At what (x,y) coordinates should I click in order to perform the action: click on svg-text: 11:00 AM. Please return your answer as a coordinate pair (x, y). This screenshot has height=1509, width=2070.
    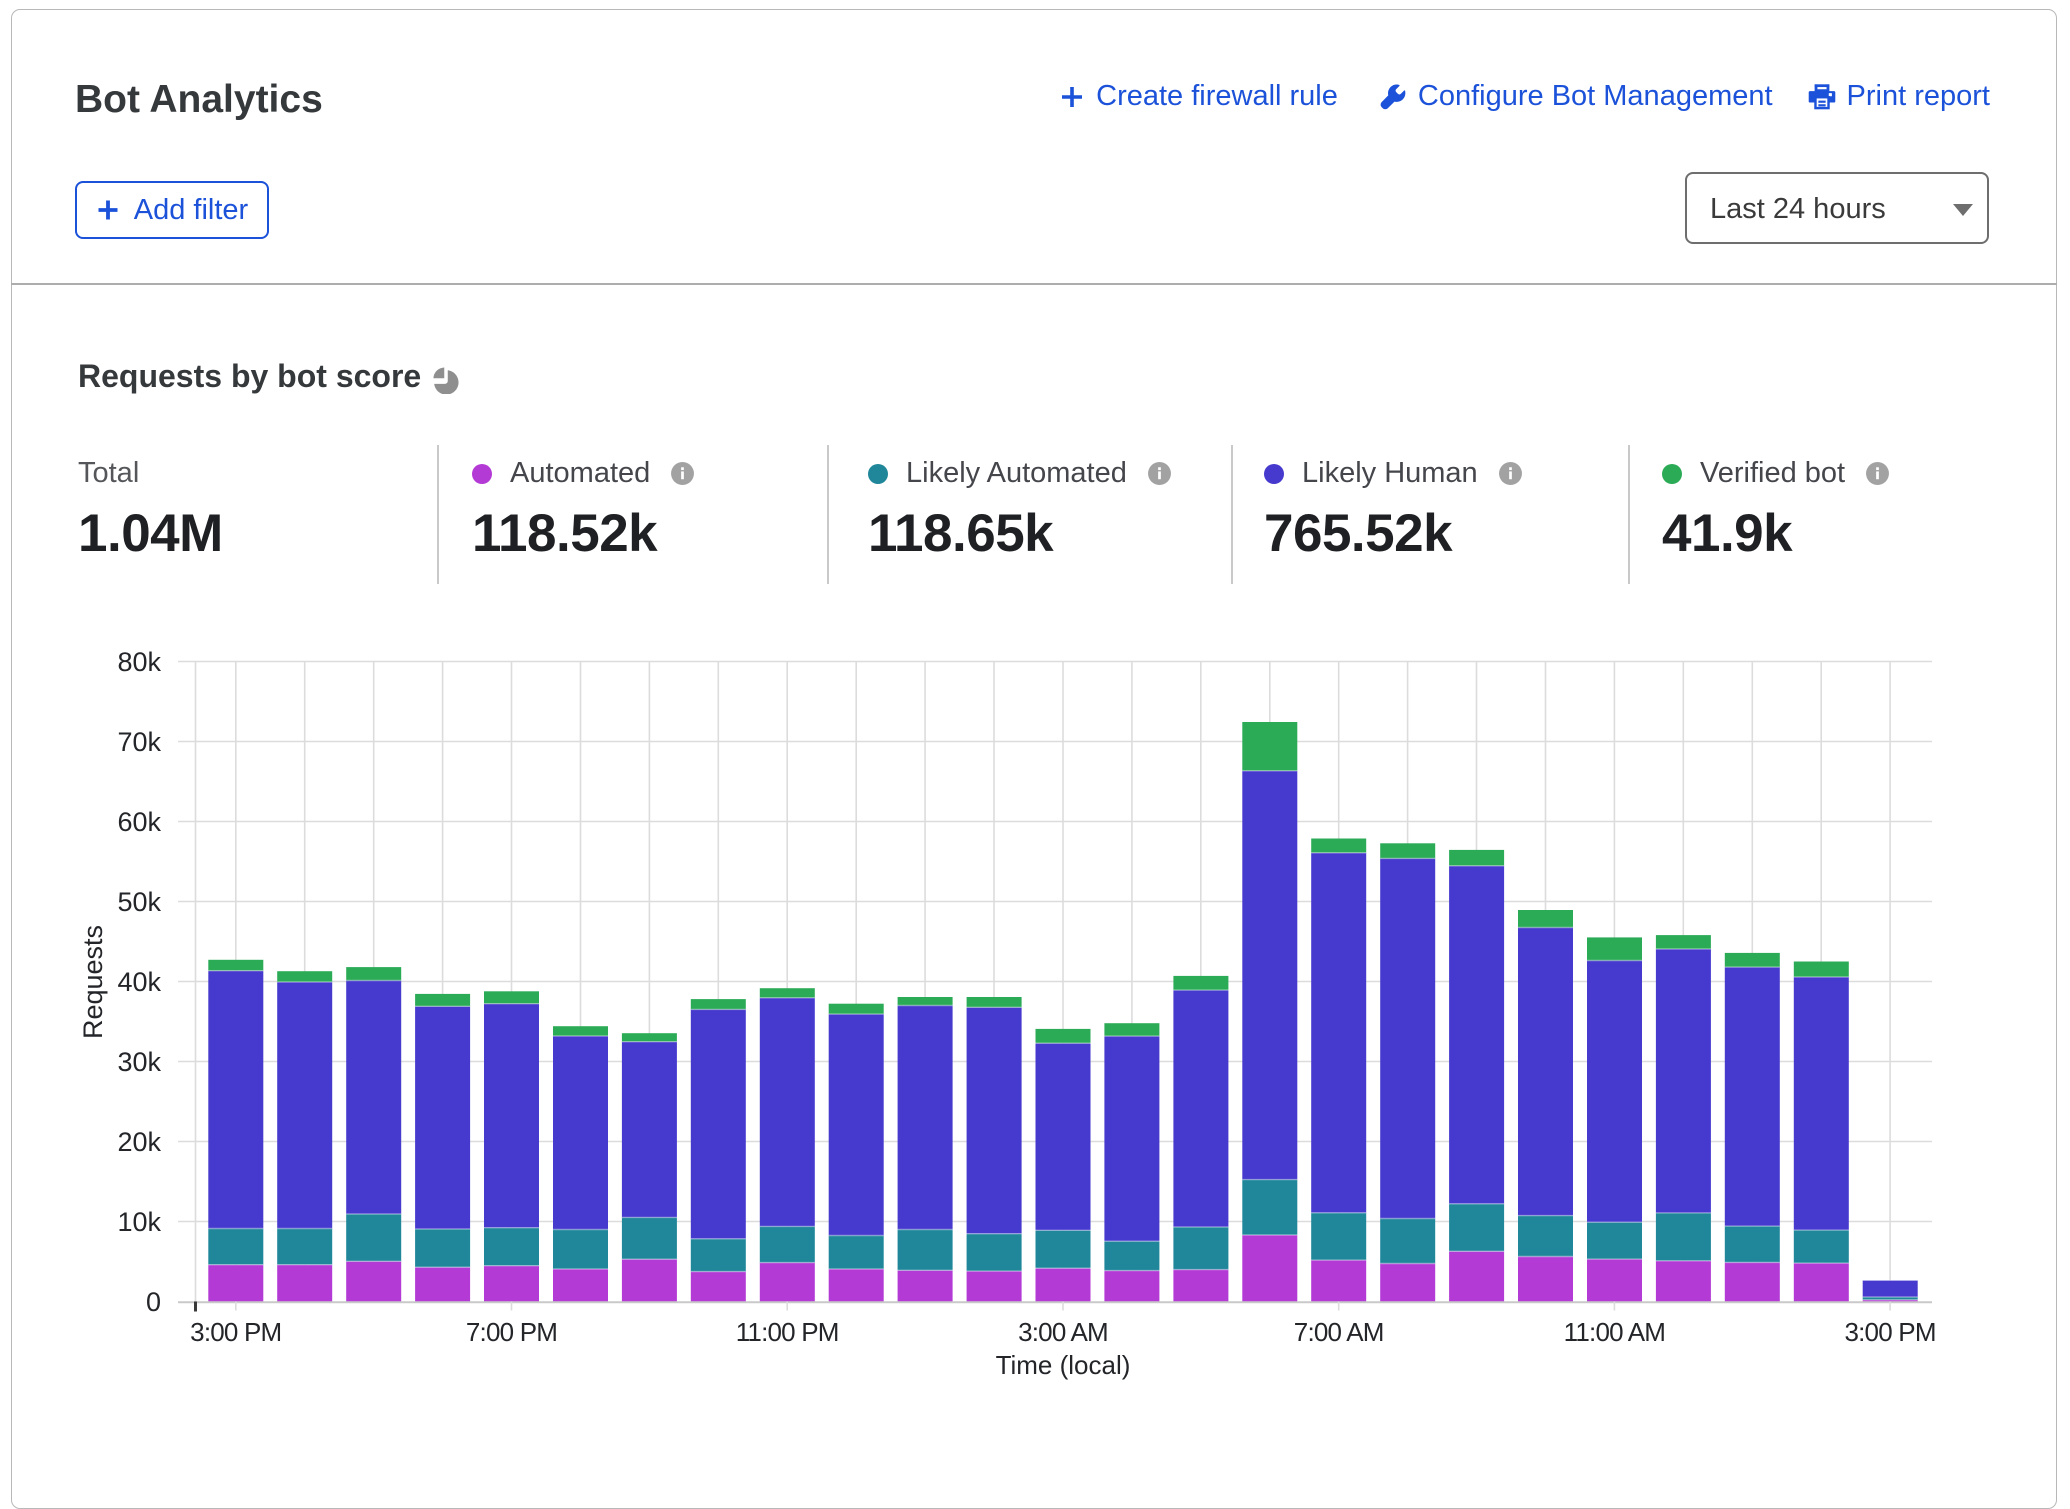
    Looking at the image, I should click on (1615, 1332).